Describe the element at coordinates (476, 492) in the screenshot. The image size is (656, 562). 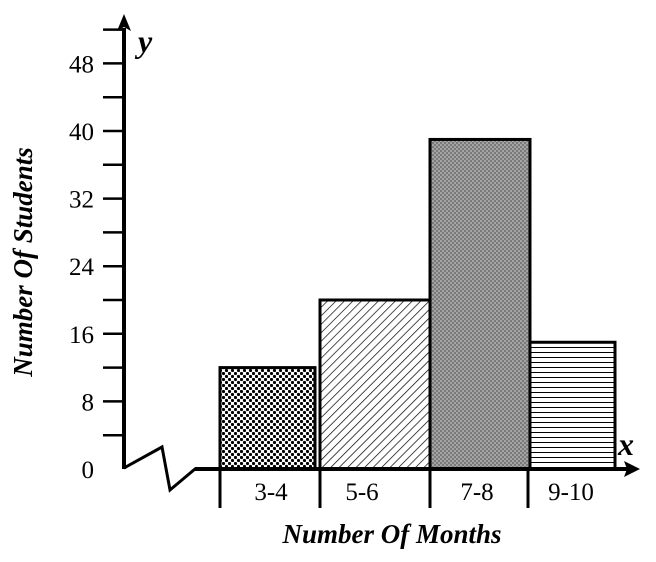
I see `x-tick-label: 7-8` at that location.